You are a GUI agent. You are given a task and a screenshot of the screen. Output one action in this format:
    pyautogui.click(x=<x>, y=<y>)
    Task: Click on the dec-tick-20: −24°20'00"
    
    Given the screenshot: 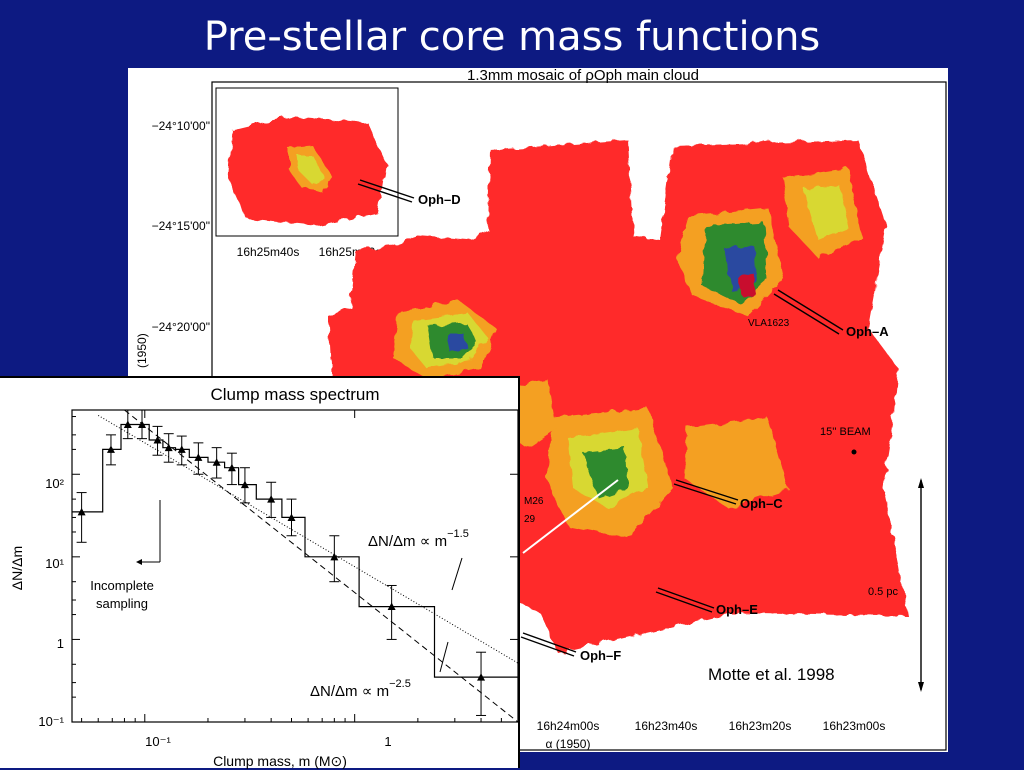 What is the action you would take?
    pyautogui.click(x=181, y=327)
    